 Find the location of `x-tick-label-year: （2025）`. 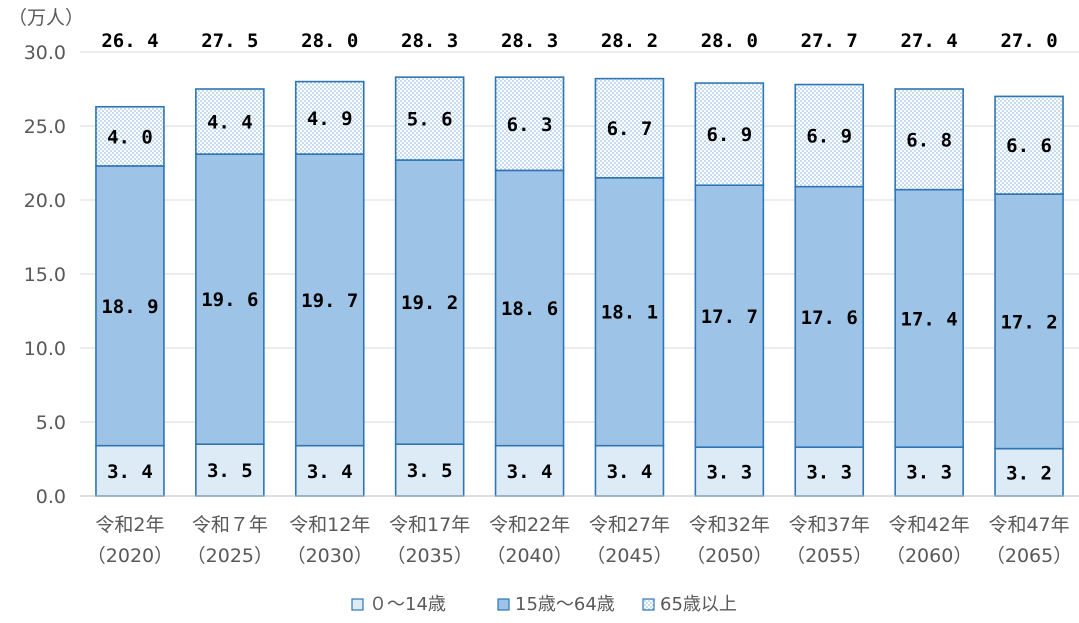

x-tick-label-year: （2025） is located at coordinates (230, 556).